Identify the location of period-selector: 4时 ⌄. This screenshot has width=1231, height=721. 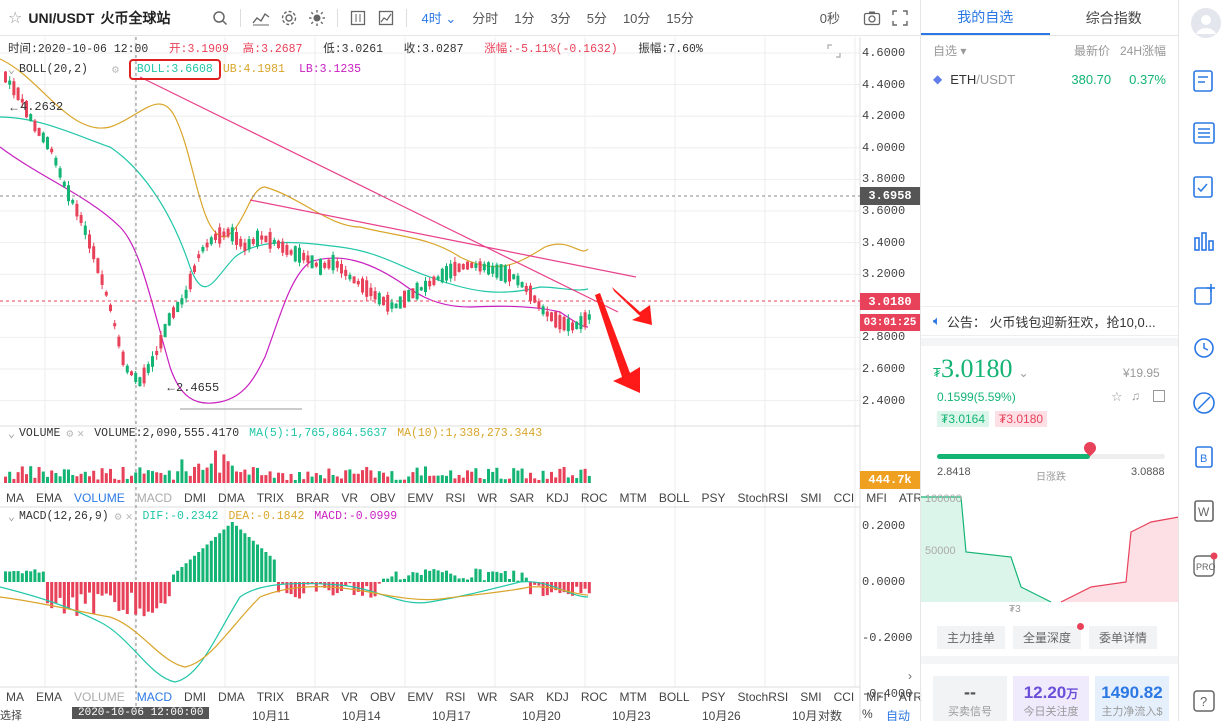
(439, 18).